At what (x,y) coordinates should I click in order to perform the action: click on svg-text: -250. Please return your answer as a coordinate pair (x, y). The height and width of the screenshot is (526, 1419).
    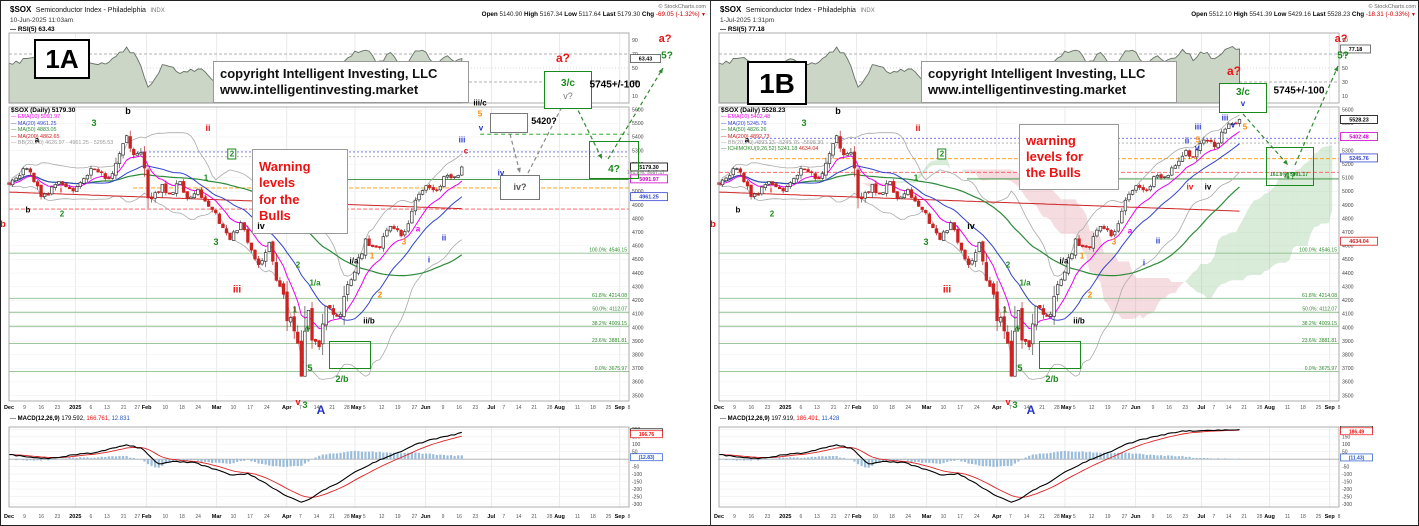
    Looking at the image, I should click on (637, 498).